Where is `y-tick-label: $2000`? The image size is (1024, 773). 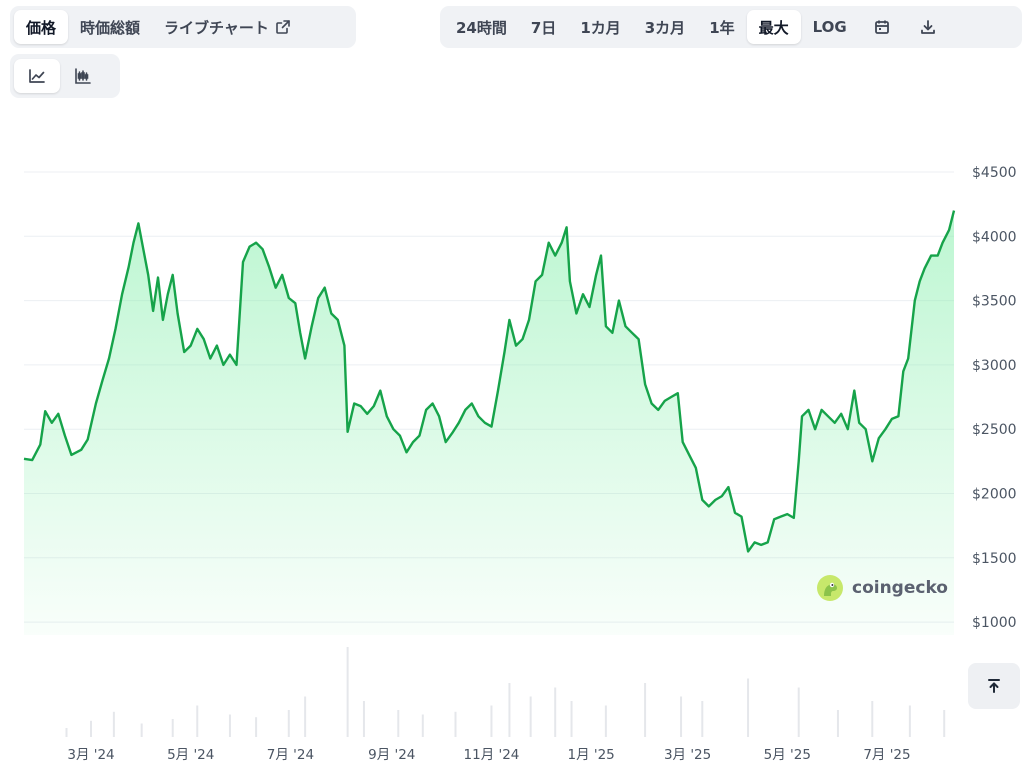 y-tick-label: $2000 is located at coordinates (994, 495).